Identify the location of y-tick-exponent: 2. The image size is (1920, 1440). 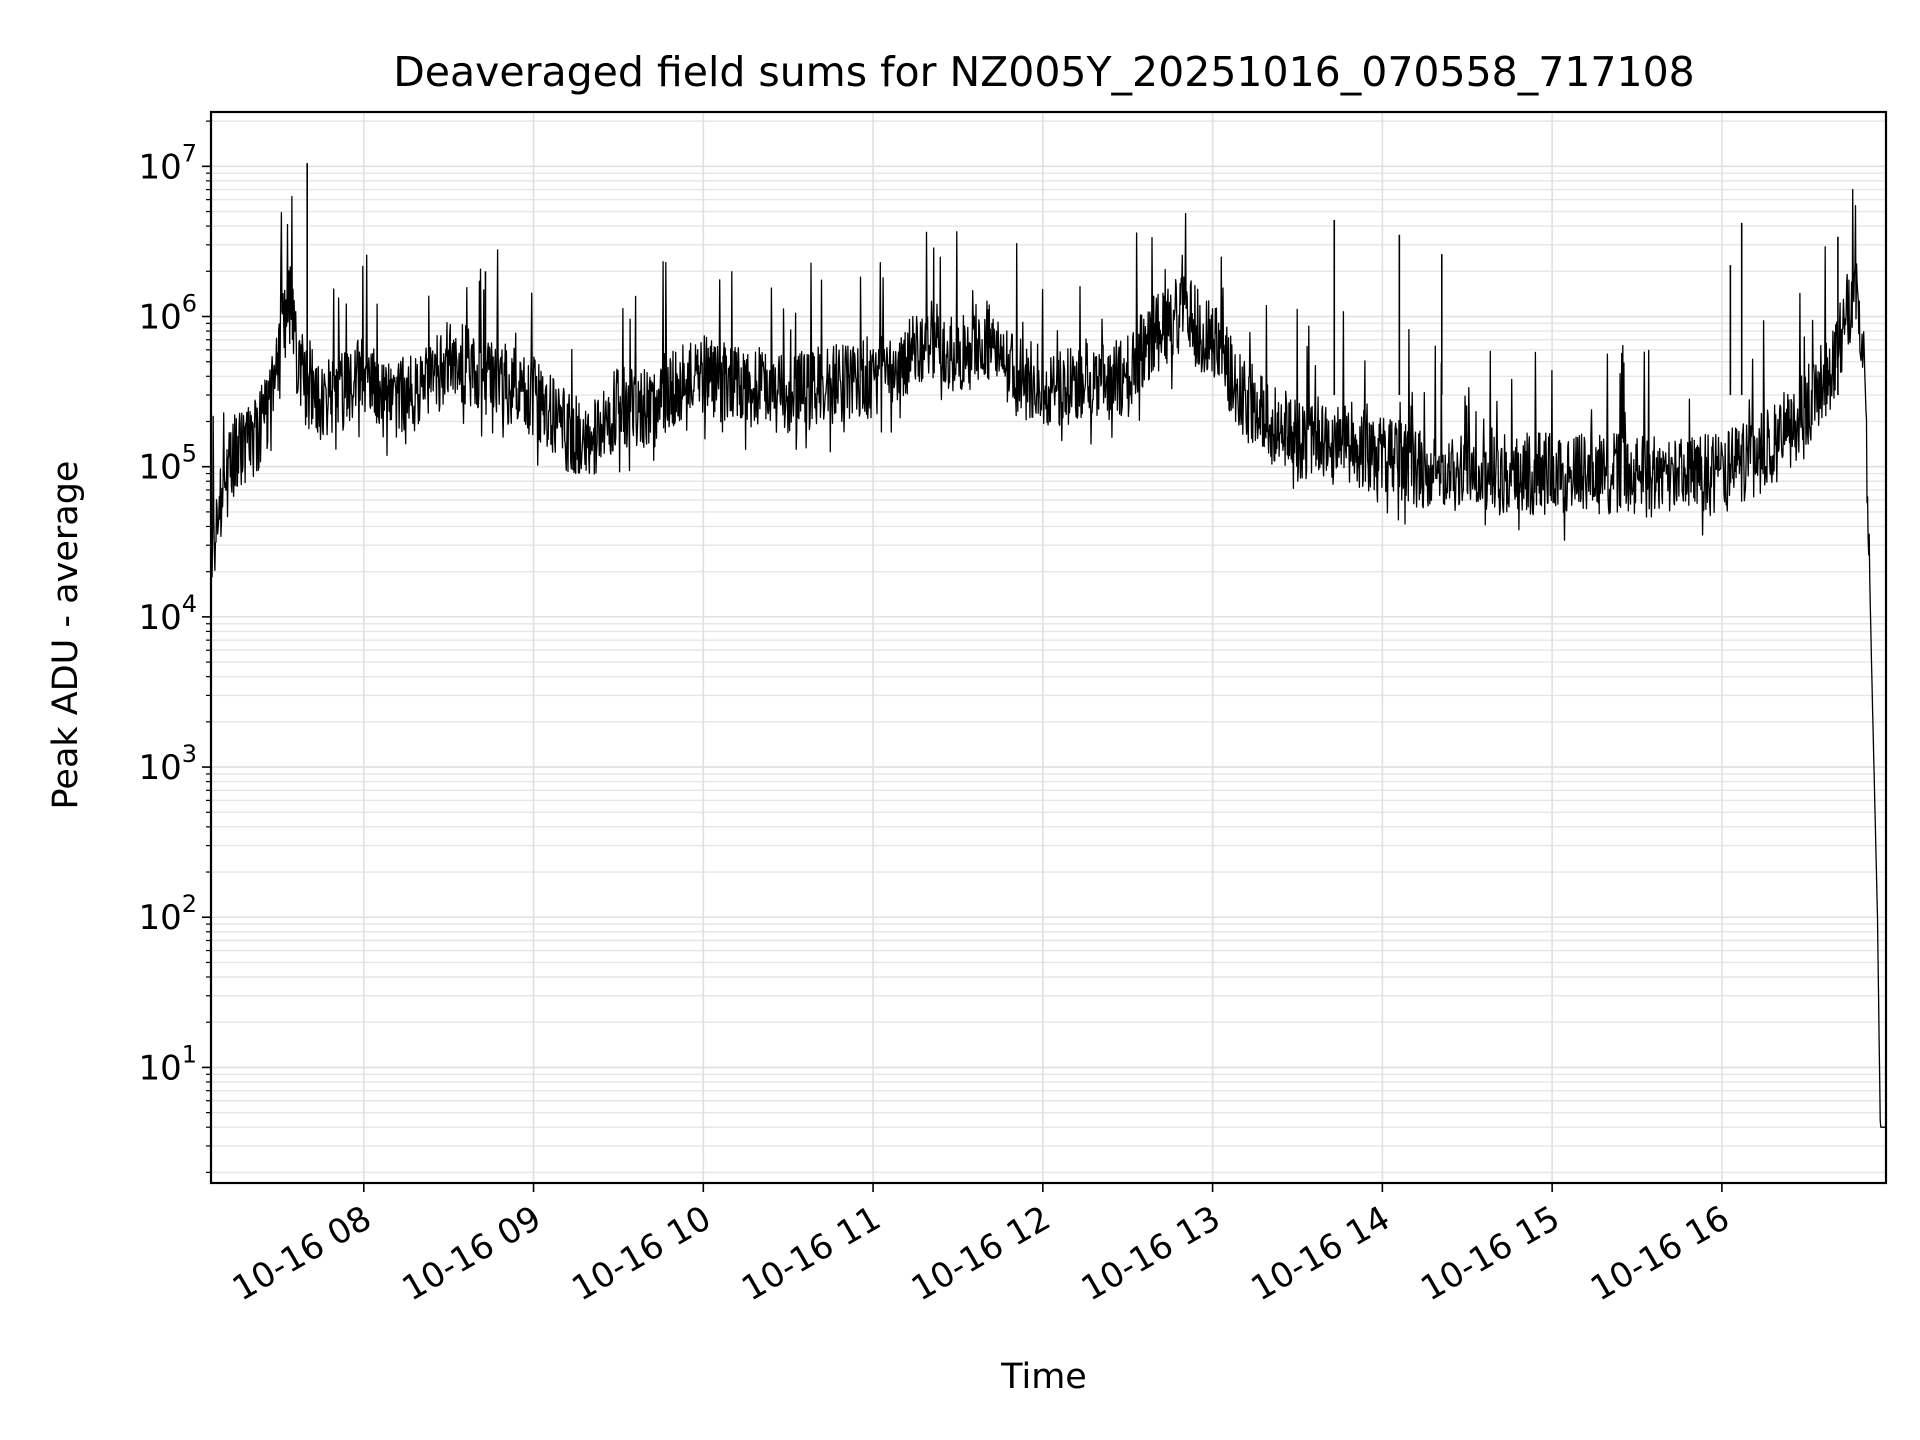
(189, 904).